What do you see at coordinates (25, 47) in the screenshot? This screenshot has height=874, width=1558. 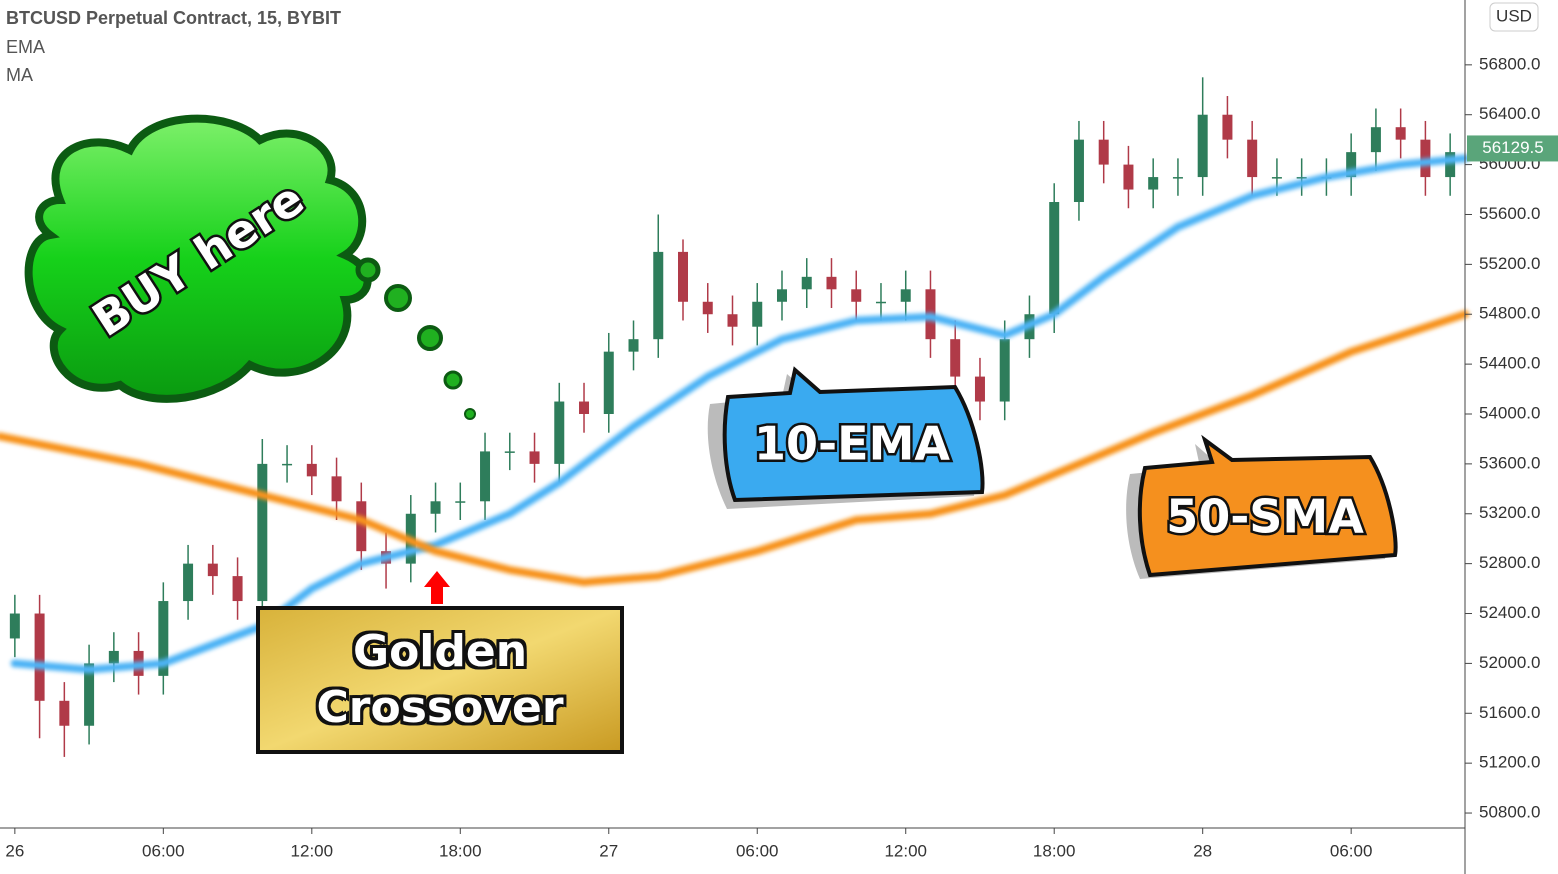 I see `legend-entry: EMA` at bounding box center [25, 47].